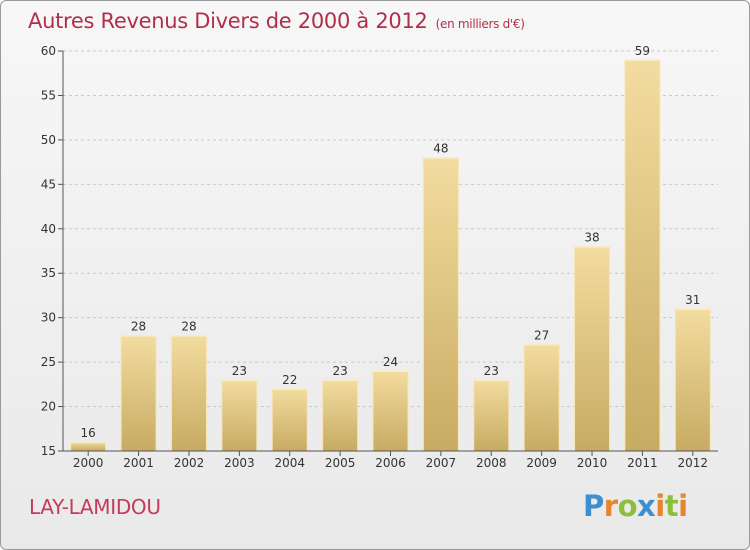  What do you see at coordinates (592, 463) in the screenshot?
I see `x-tick-label: 2010` at bounding box center [592, 463].